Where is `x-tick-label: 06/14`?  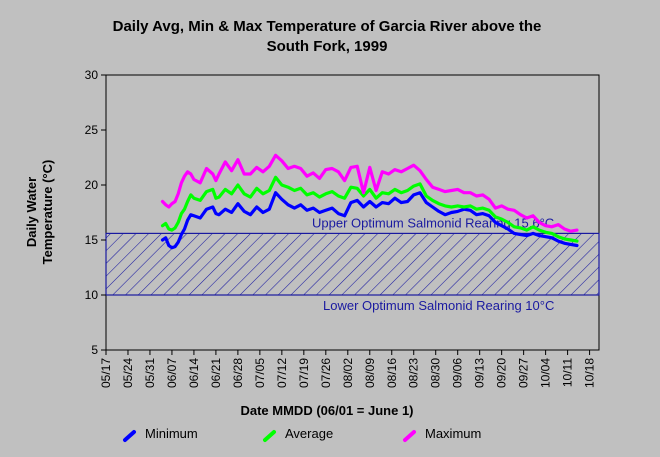 x-tick-label: 06/14 is located at coordinates (194, 373).